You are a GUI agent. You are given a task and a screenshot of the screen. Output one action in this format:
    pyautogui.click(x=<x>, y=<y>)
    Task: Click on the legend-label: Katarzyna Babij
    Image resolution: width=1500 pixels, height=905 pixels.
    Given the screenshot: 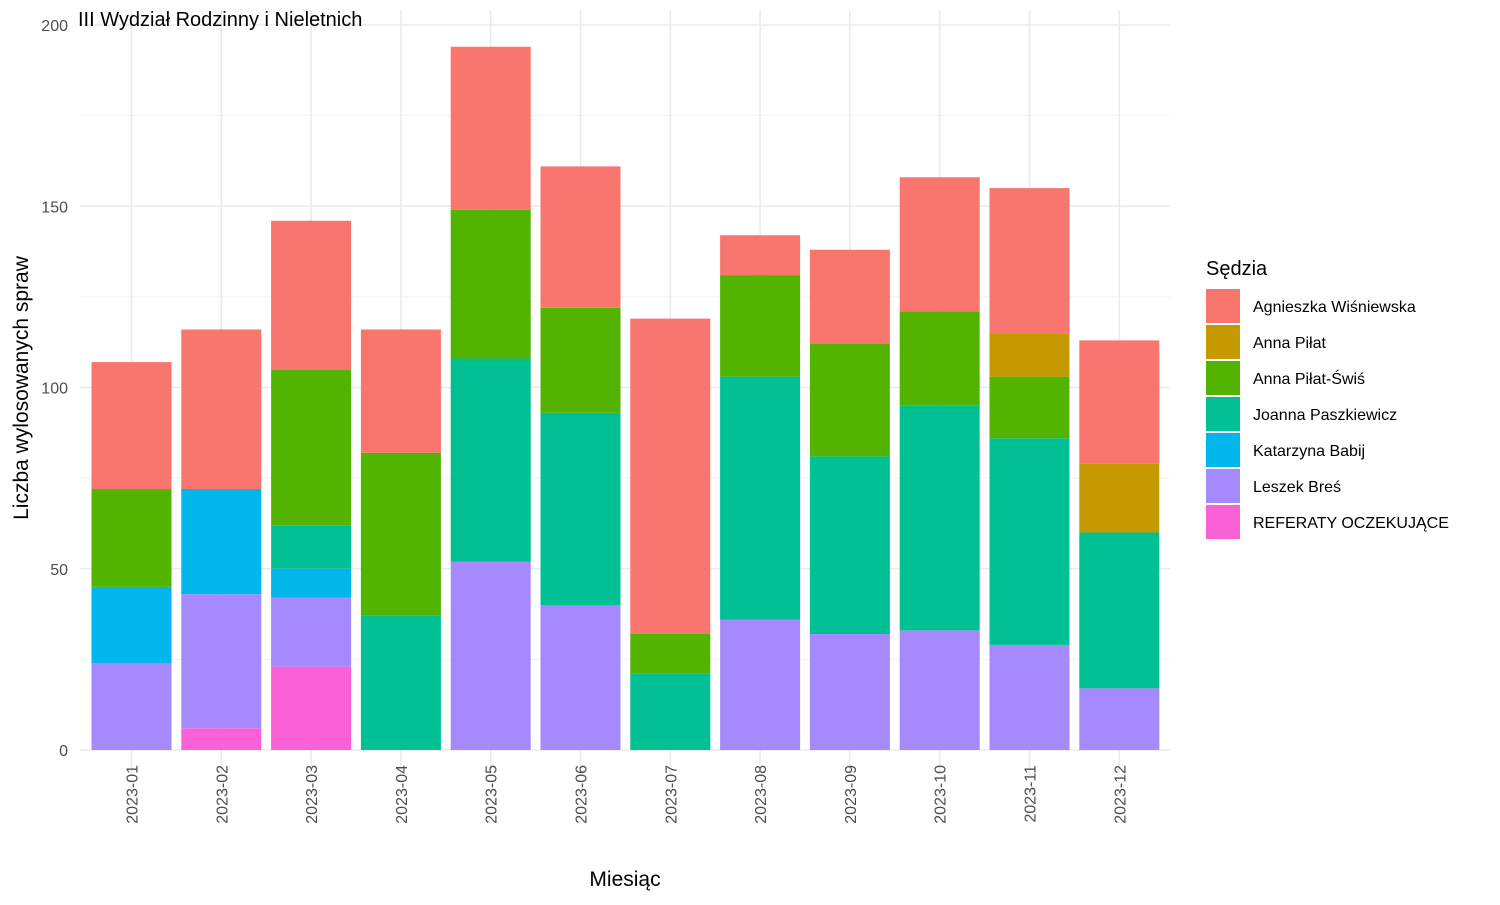 What is the action you would take?
    pyautogui.click(x=1309, y=451)
    